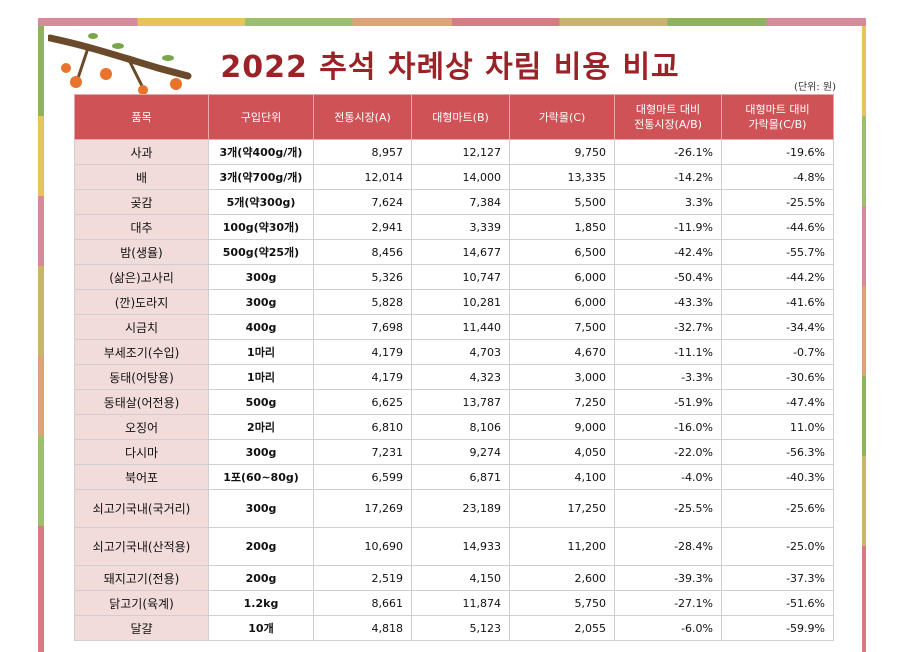 The height and width of the screenshot is (652, 900). What do you see at coordinates (668, 227) in the screenshot?
I see `cell-ab: -11.9%` at bounding box center [668, 227].